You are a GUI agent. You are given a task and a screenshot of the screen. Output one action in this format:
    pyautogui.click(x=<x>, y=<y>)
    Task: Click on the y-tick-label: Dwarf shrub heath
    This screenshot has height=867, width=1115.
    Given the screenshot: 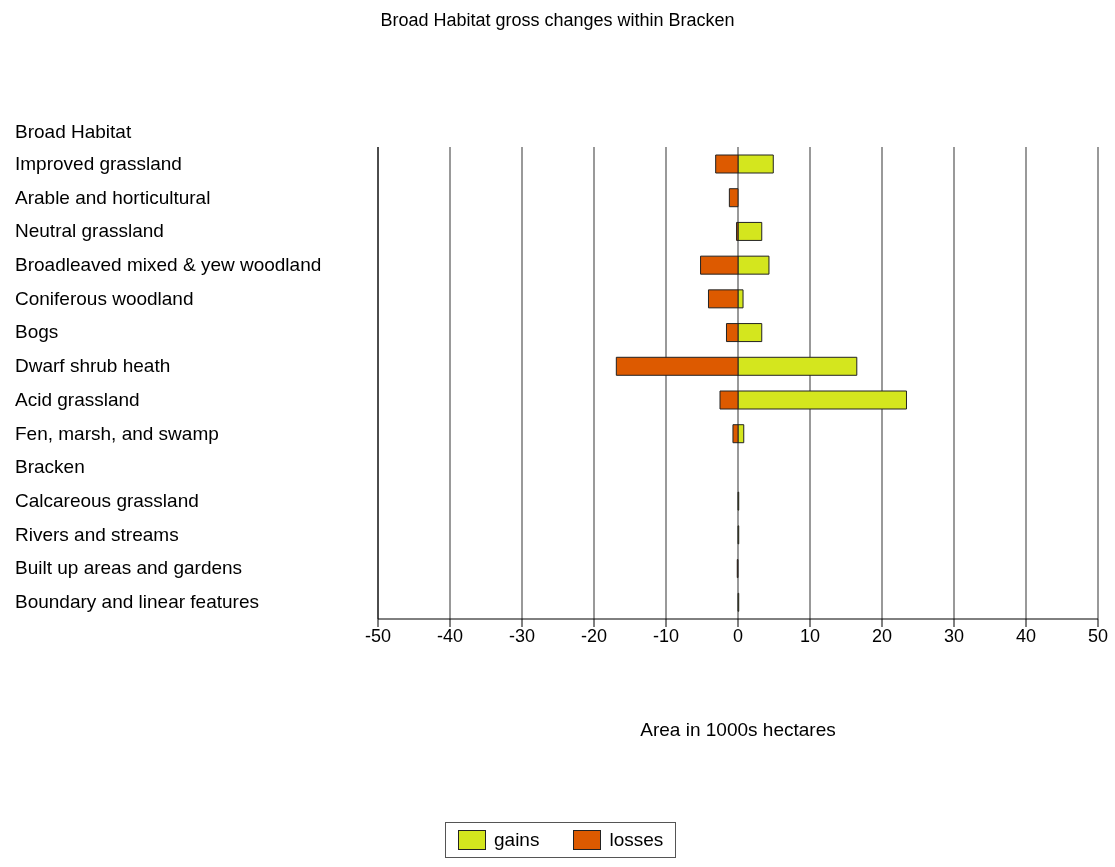 What is the action you would take?
    pyautogui.click(x=93, y=366)
    